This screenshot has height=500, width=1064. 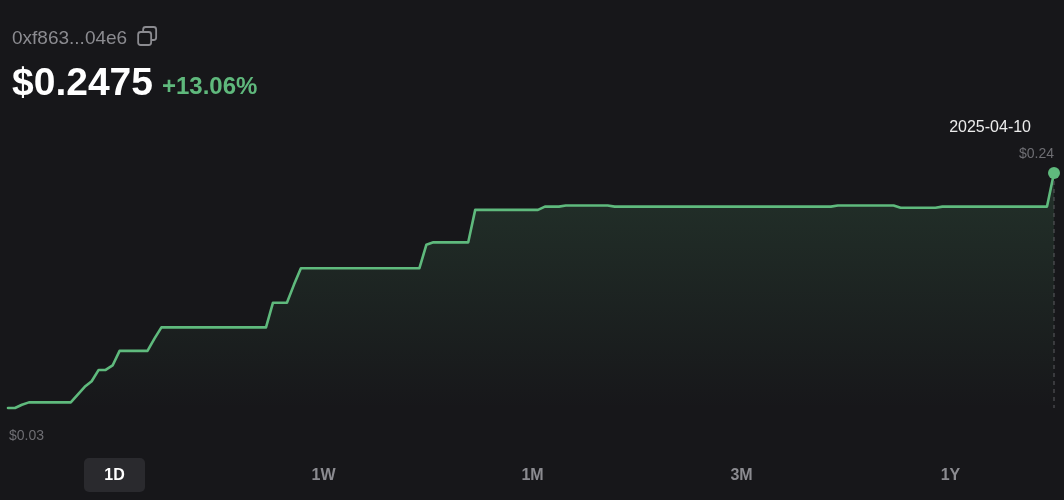 What do you see at coordinates (532, 475) in the screenshot?
I see `time-range-button: 1M` at bounding box center [532, 475].